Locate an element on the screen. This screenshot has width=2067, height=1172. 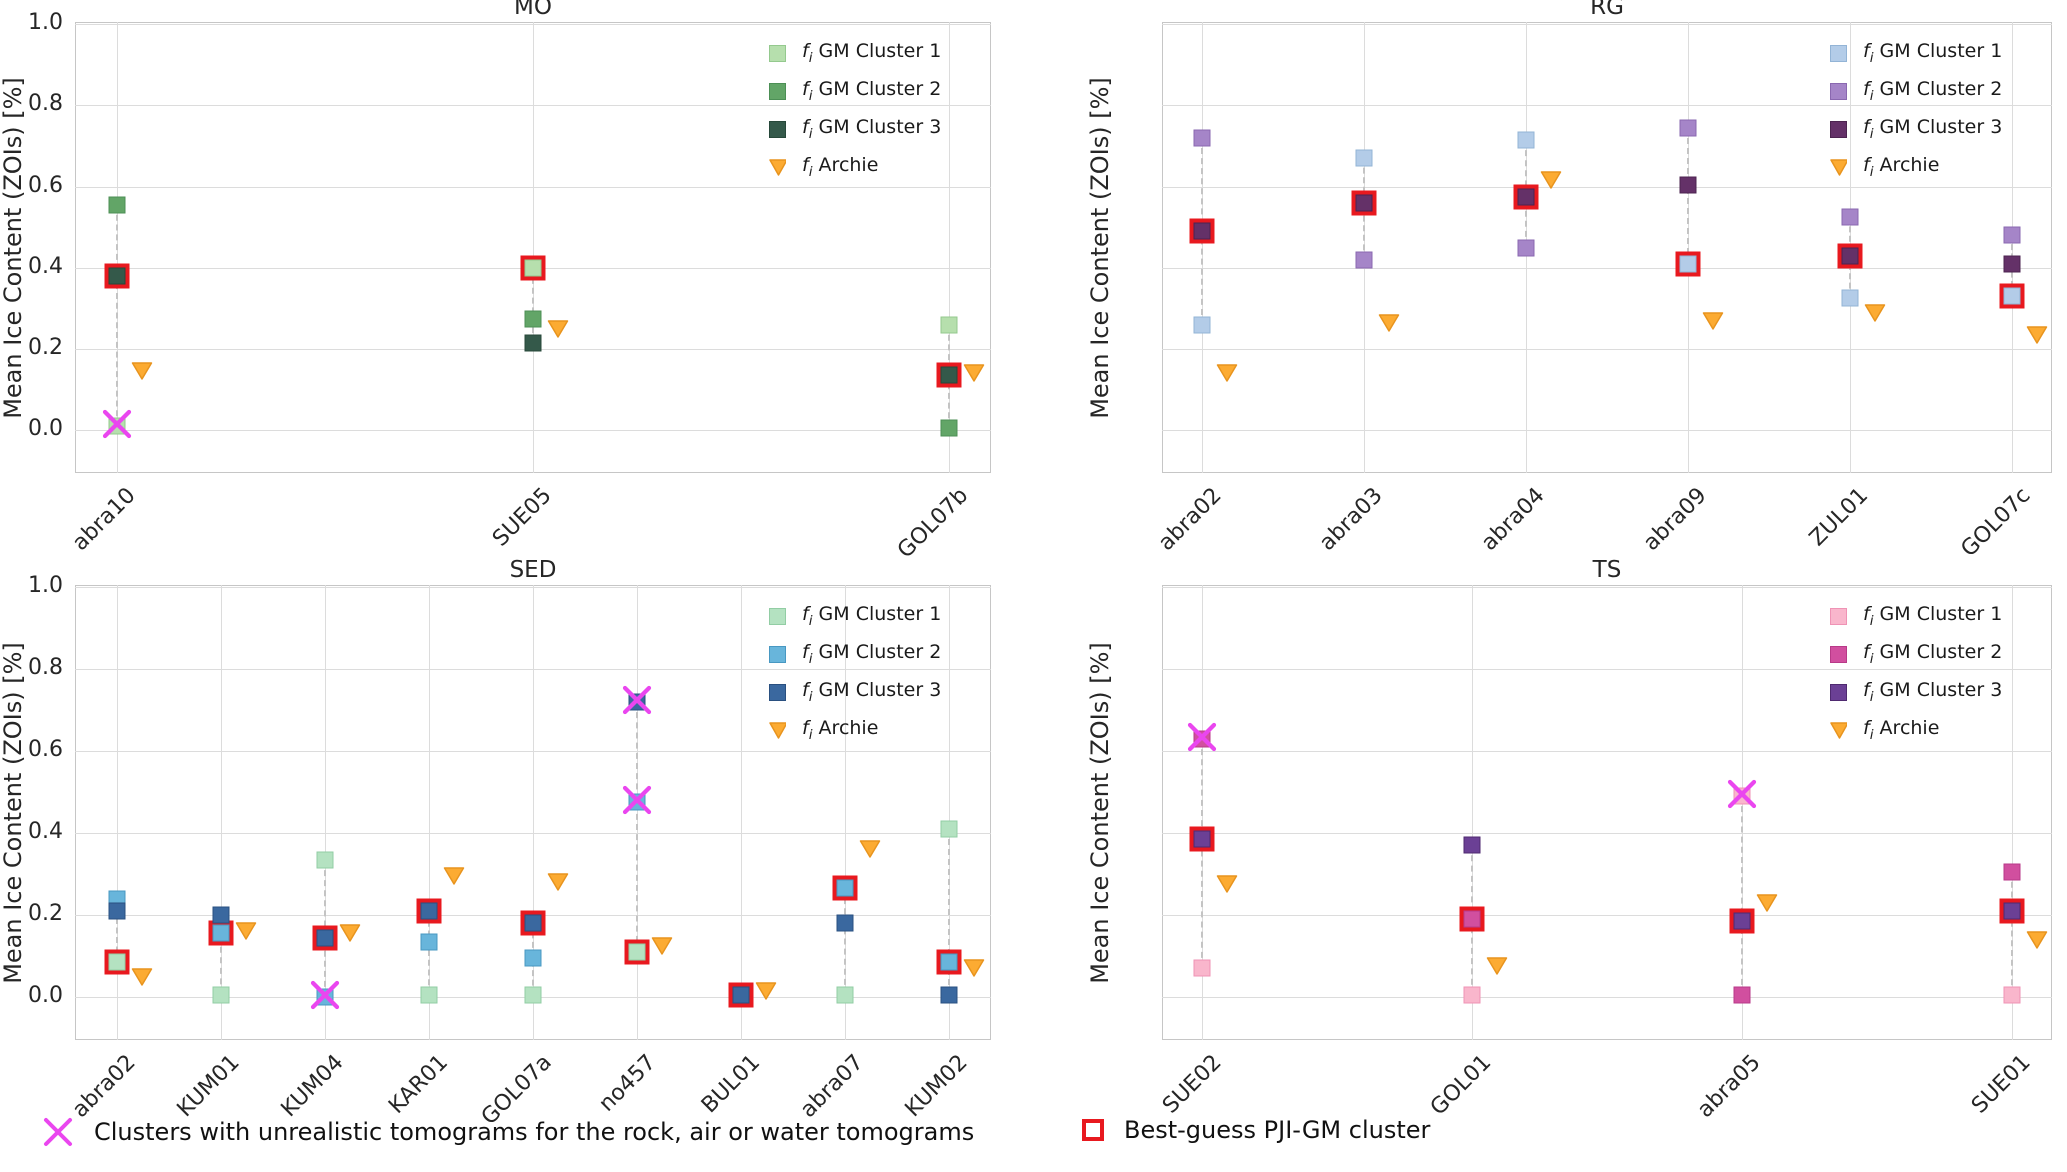
legend-item-label: fi GM Cluster 3 is located at coordinates (872, 692).